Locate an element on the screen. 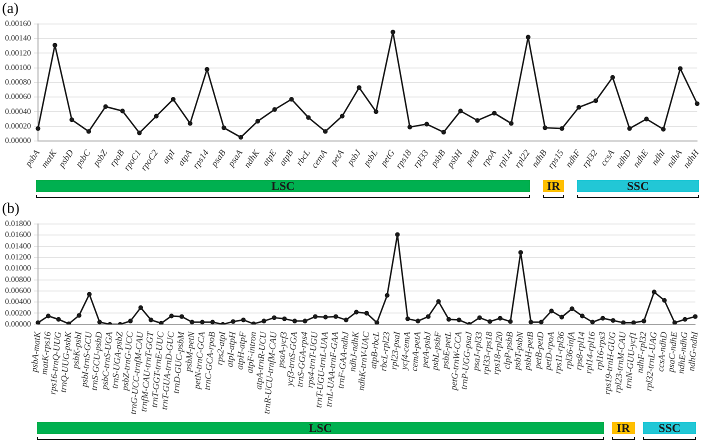 The width and height of the screenshot is (709, 442). x-tick-label: rps2-atpI is located at coordinates (221, 348).